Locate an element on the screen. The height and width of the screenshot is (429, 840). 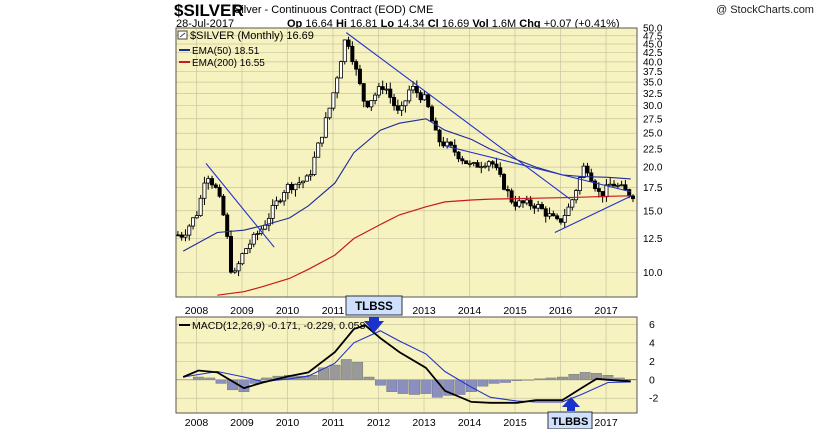
macd-panel-border is located at coordinates (406, 365).